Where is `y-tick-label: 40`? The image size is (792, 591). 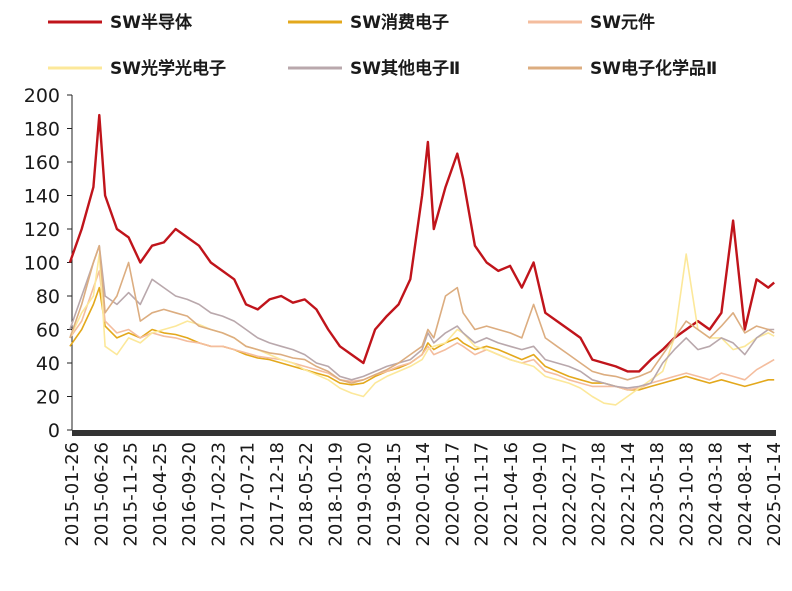
y-tick-label: 40 is located at coordinates (48, 364).